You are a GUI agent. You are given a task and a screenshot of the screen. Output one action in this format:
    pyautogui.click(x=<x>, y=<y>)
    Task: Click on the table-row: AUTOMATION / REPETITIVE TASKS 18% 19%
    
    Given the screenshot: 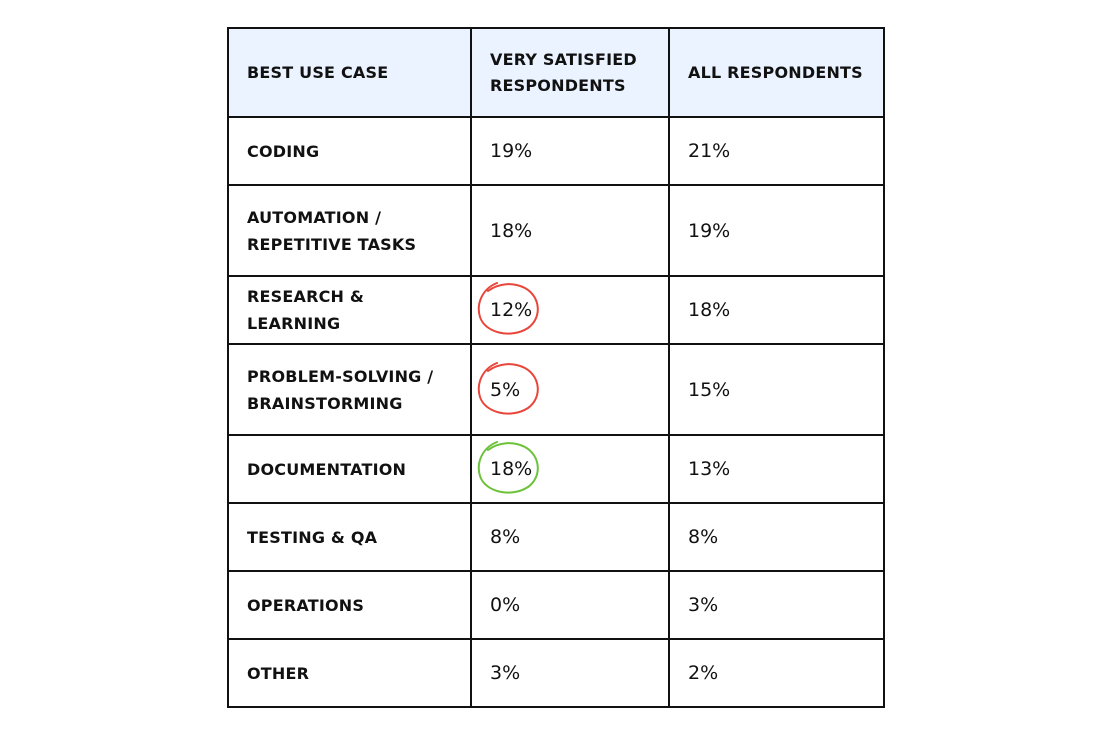 What is the action you would take?
    pyautogui.click(x=556, y=230)
    